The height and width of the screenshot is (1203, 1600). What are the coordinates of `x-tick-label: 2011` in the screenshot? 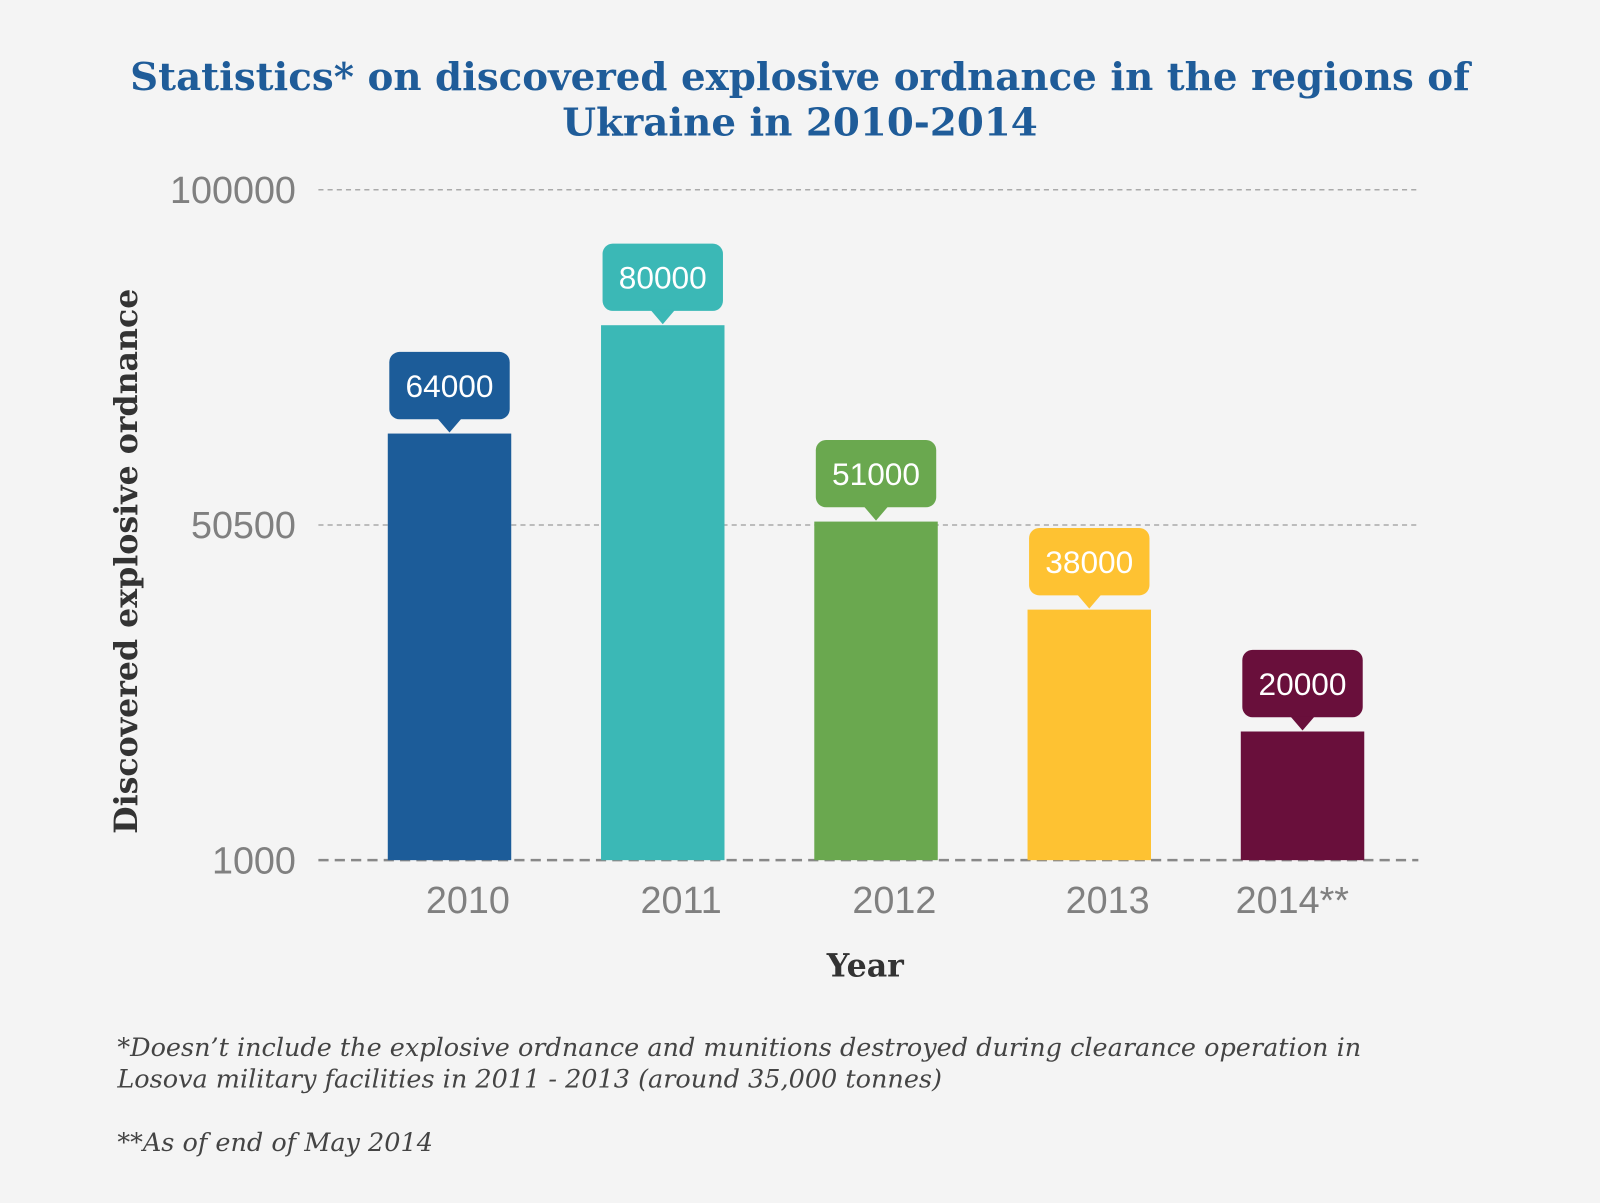 It's located at (681, 900).